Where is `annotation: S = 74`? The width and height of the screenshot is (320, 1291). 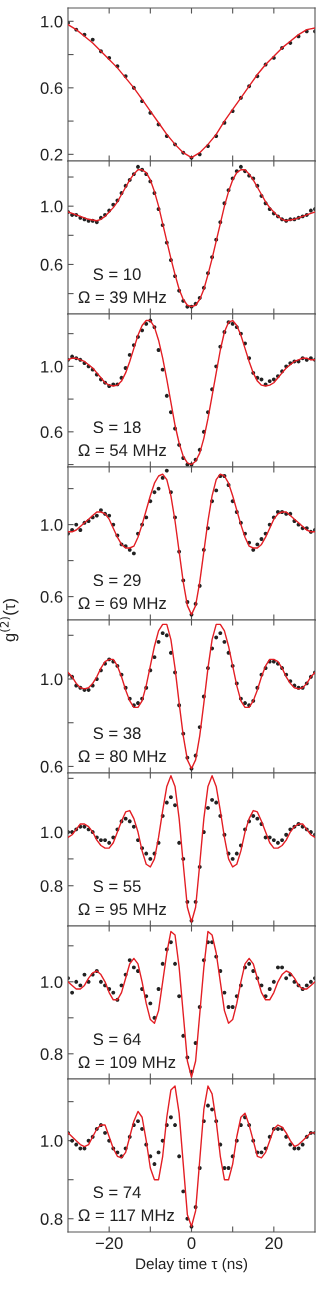
annotation: S = 74 is located at coordinates (117, 1192).